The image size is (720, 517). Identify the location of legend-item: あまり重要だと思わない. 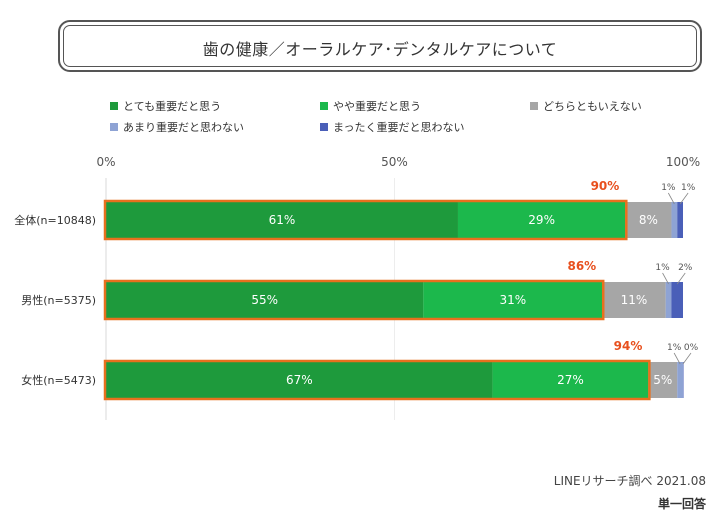
(177, 127).